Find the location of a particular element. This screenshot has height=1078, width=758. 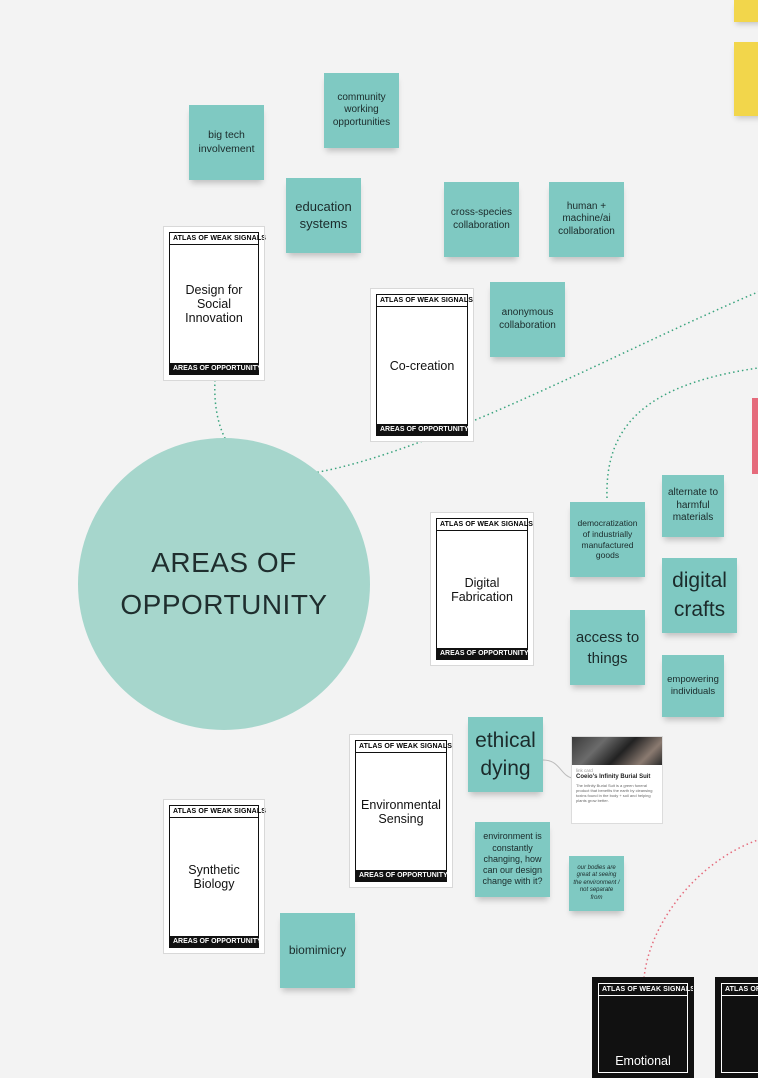

card-title: Synthetic Biology is located at coordinates (214, 877).